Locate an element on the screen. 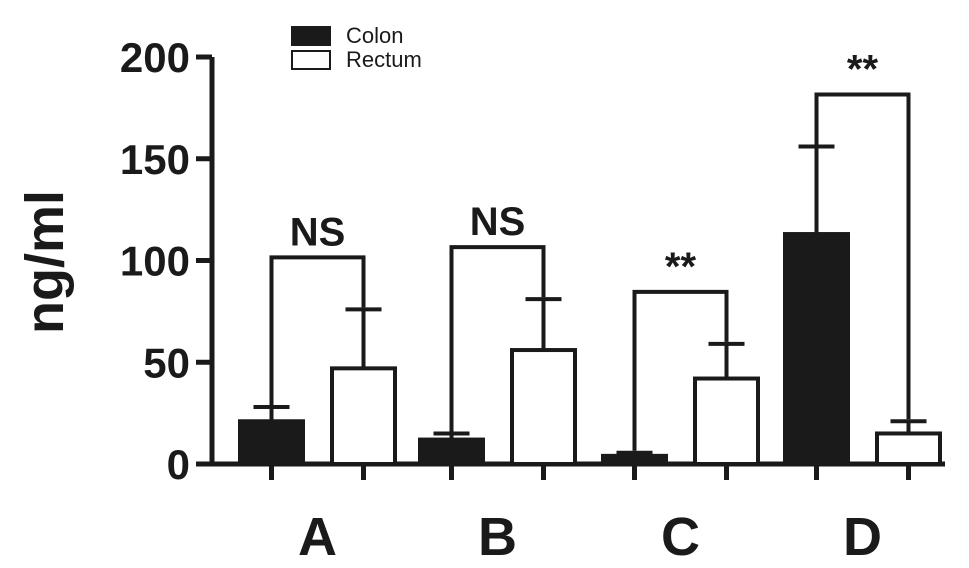  legend-label-rectum: Rectum is located at coordinates (384, 59).